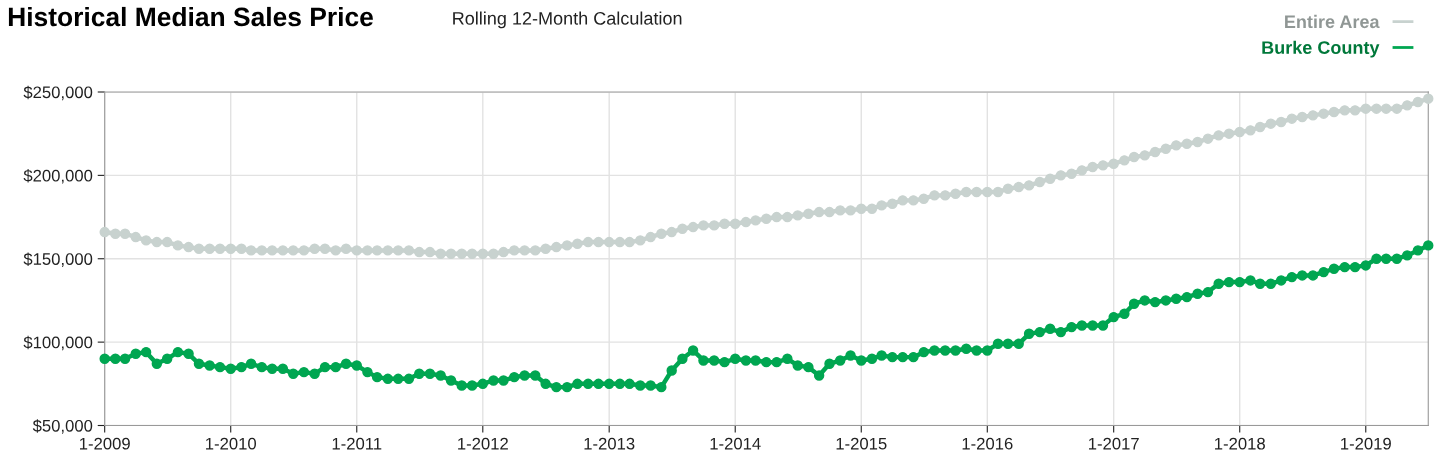  Describe the element at coordinates (62, 426) in the screenshot. I see `y-tick-label: $50,000` at that location.